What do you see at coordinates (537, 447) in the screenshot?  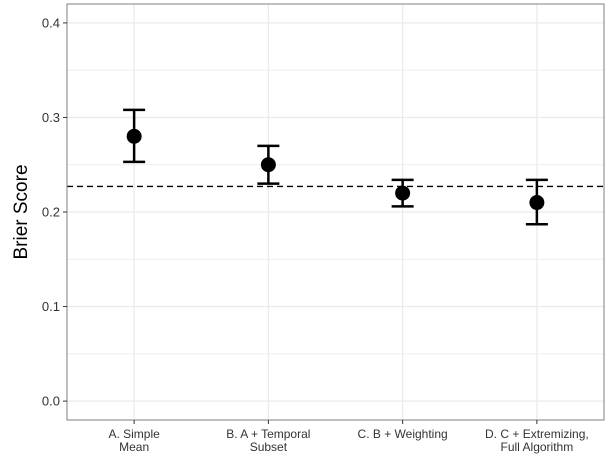 I see `x-tick-label-line: Full Algorithm` at bounding box center [537, 447].